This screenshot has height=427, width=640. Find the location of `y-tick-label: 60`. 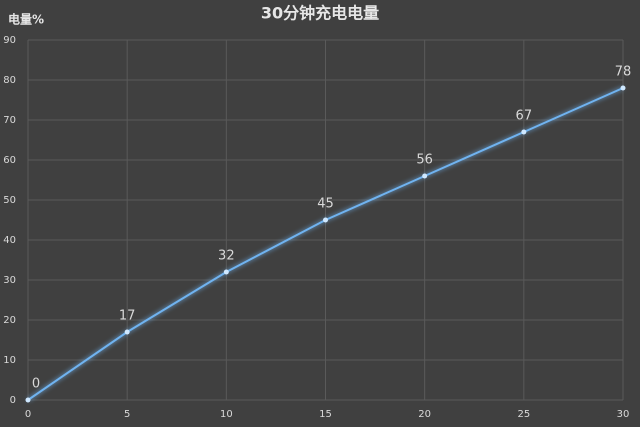

y-tick-label: 60 is located at coordinates (9, 160).